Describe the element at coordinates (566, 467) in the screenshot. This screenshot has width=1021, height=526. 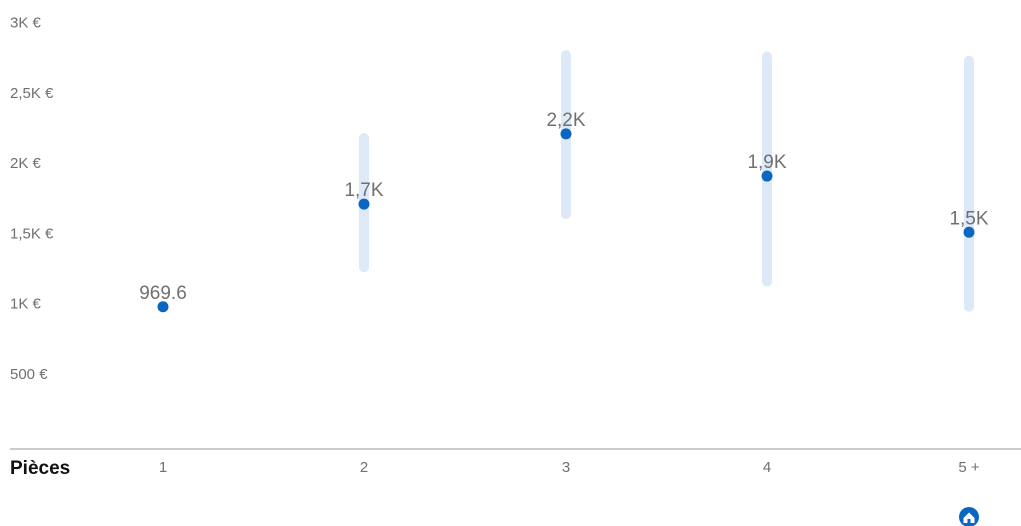
I see `x-tick-label: 3` at that location.